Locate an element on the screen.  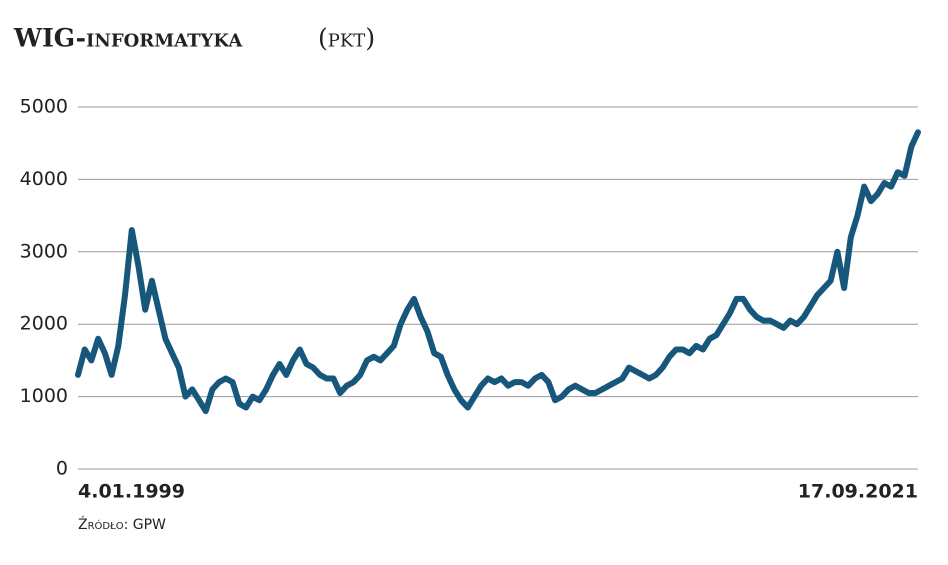
source: Źródło: GPW is located at coordinates (122, 524).